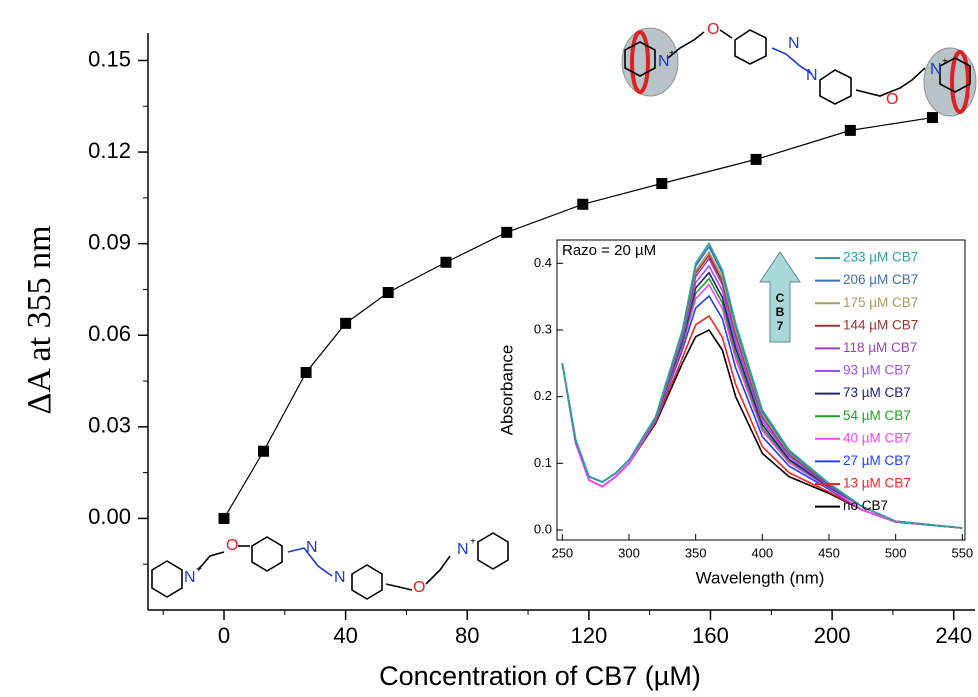 The height and width of the screenshot is (697, 978). What do you see at coordinates (109, 425) in the screenshot?
I see `y-tick-label: 0.03` at bounding box center [109, 425].